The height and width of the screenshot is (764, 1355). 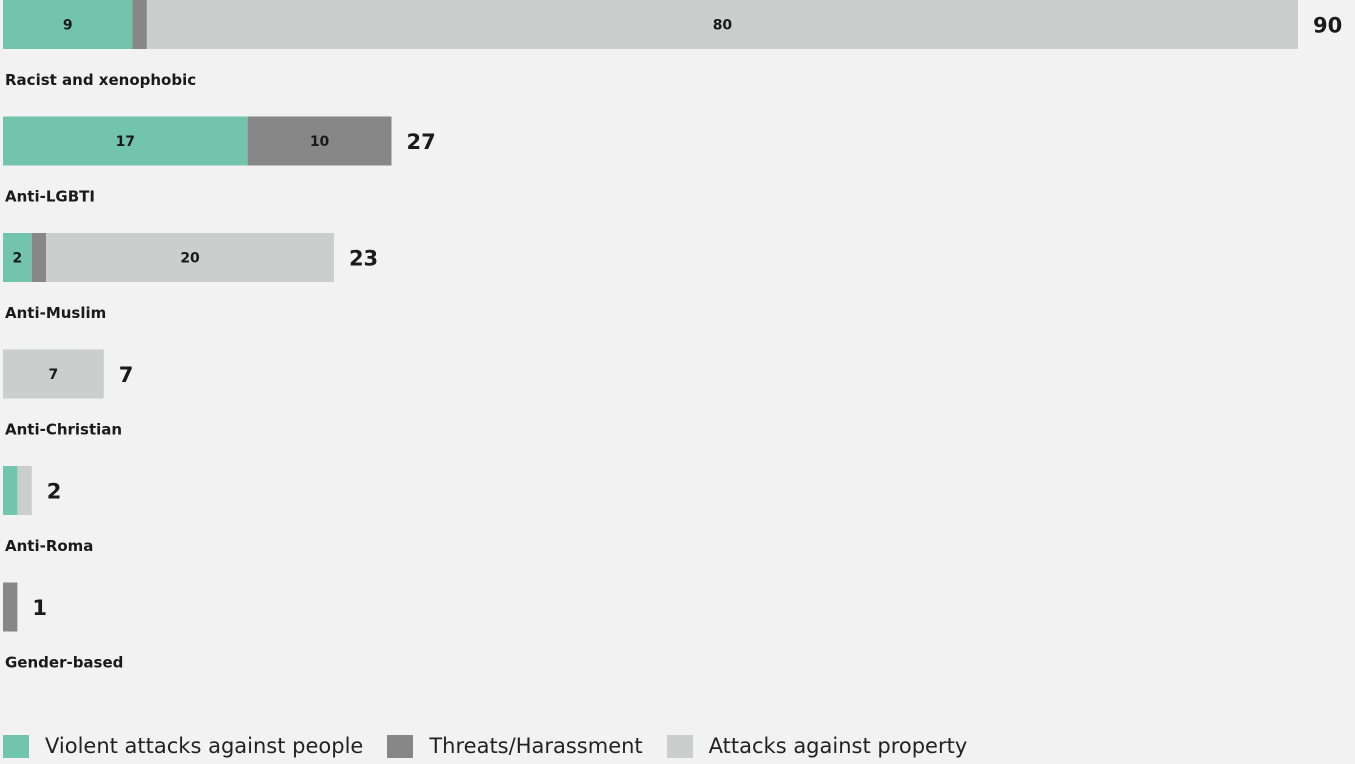 I want to click on segment-label-anti-muslim-attacks-against-property: 20, so click(x=190, y=259).